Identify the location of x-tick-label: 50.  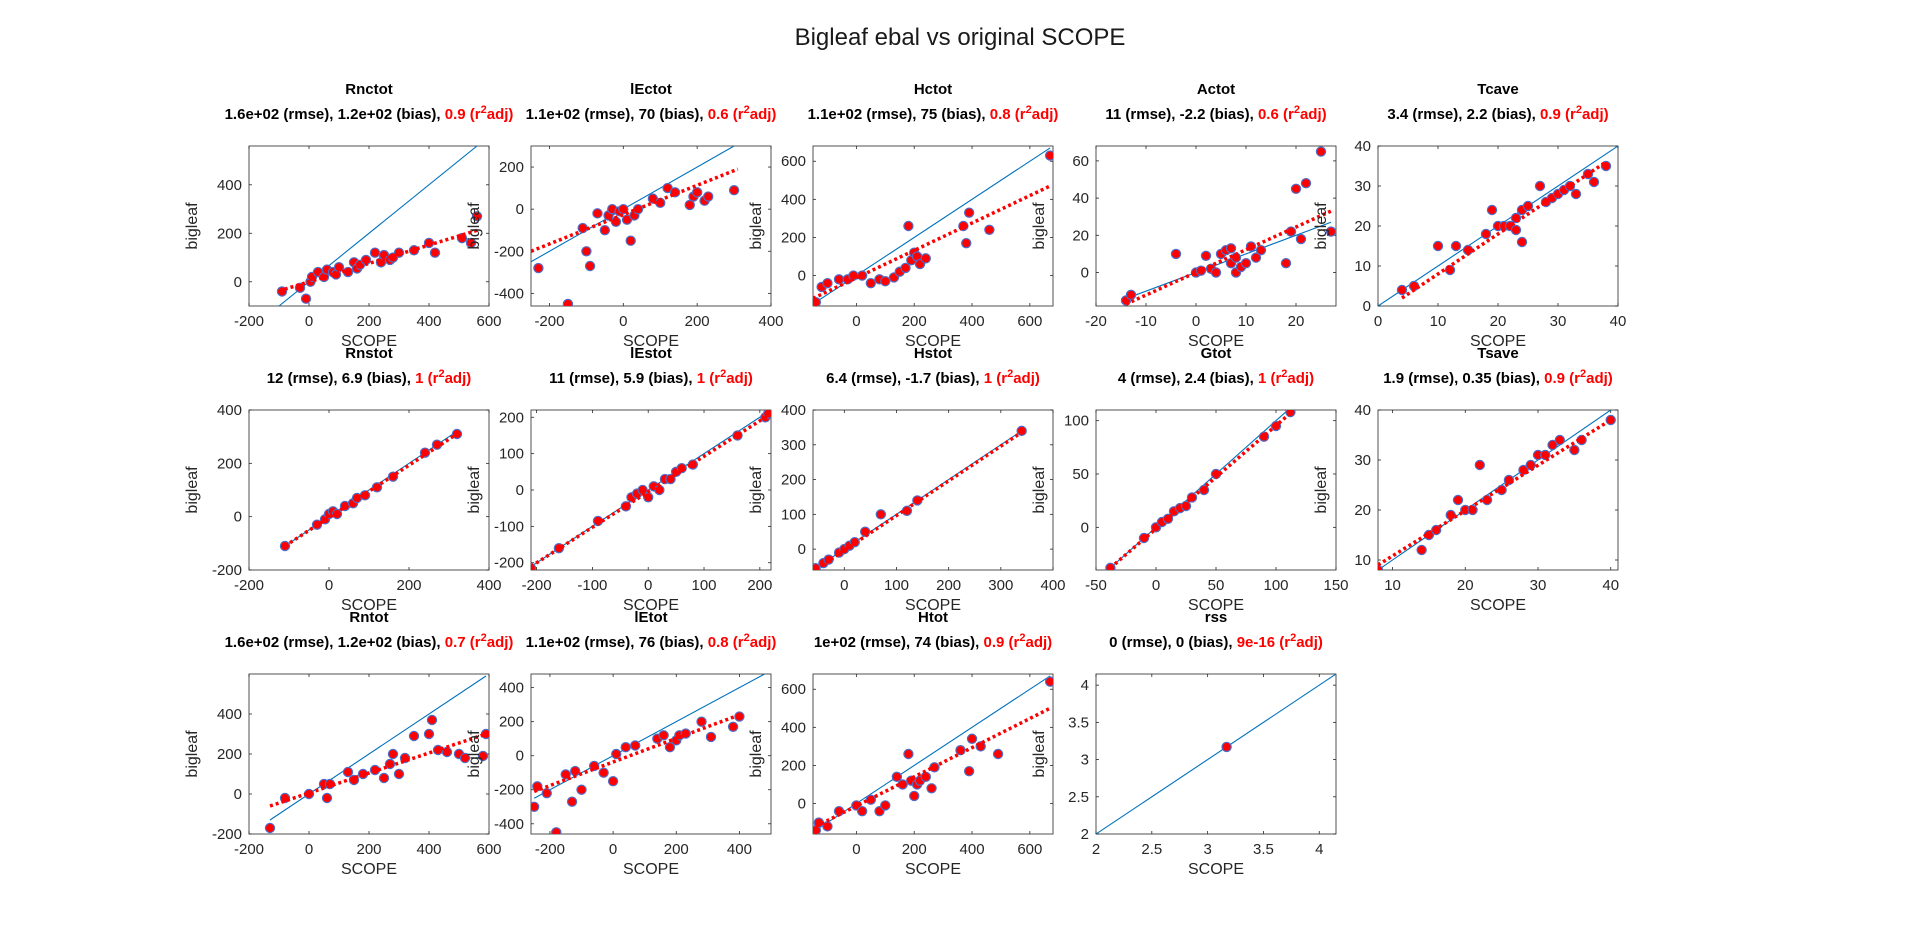
(1216, 585).